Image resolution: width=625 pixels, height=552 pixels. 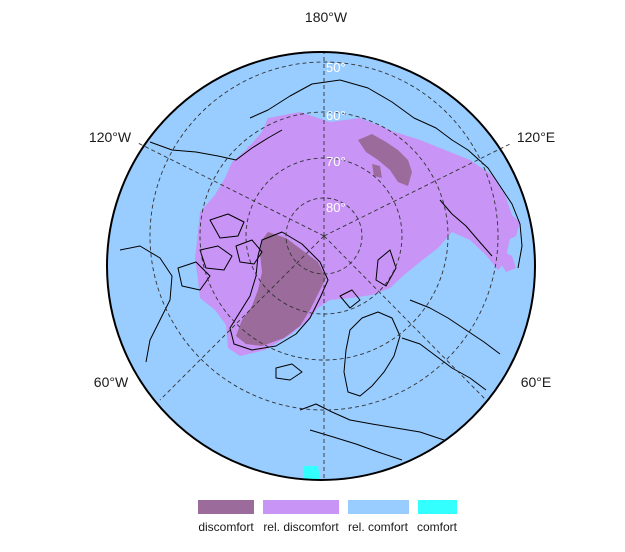 I want to click on lon-label-120w: 120°W, so click(x=110, y=137).